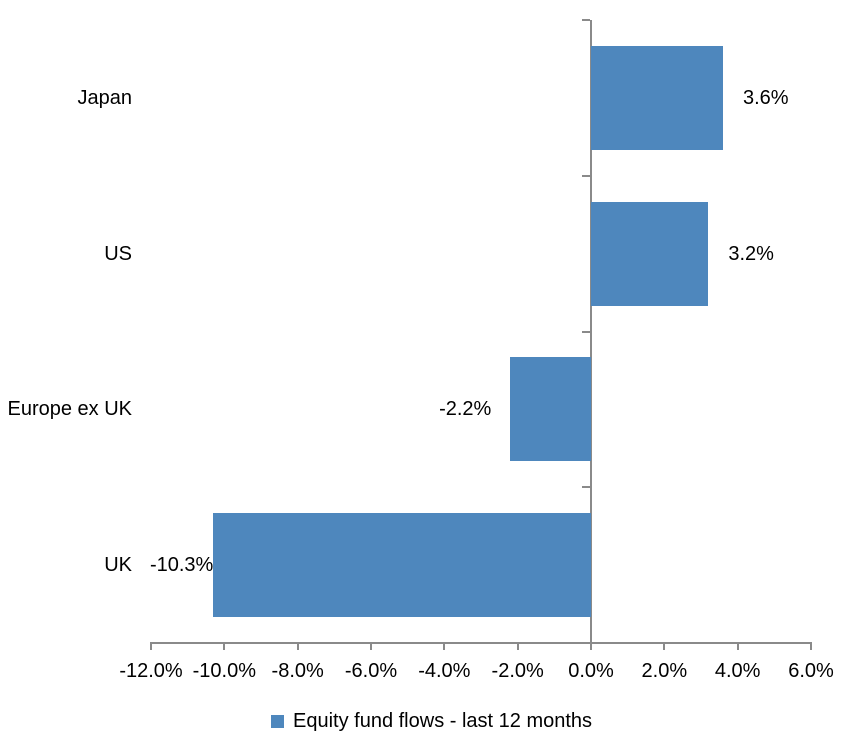 The image size is (852, 747). What do you see at coordinates (591, 335) in the screenshot?
I see `value-zero-axis-line` at bounding box center [591, 335].